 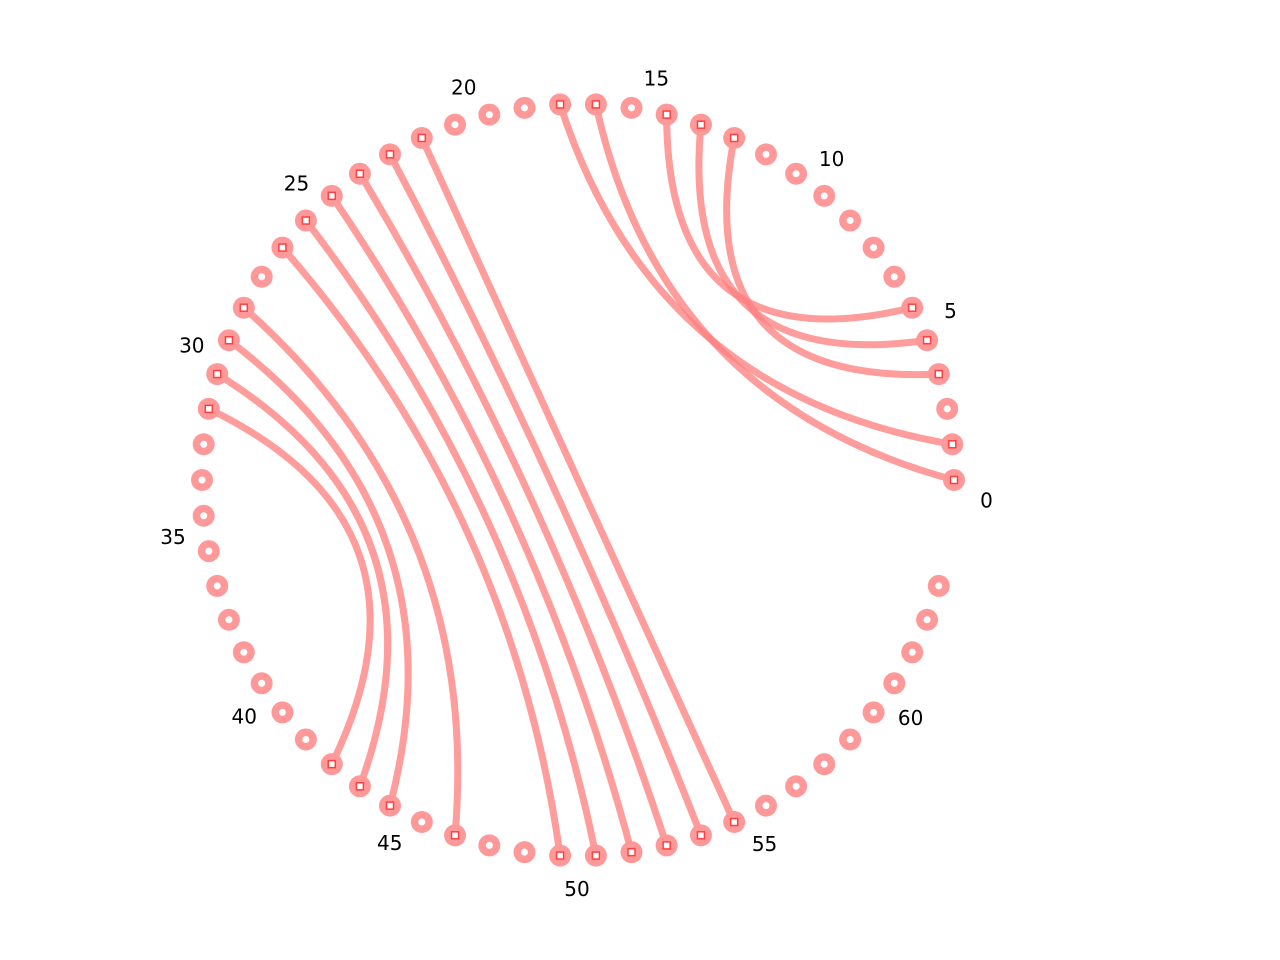 What do you see at coordinates (910, 718) in the screenshot?
I see `tick-label-60: 60` at bounding box center [910, 718].